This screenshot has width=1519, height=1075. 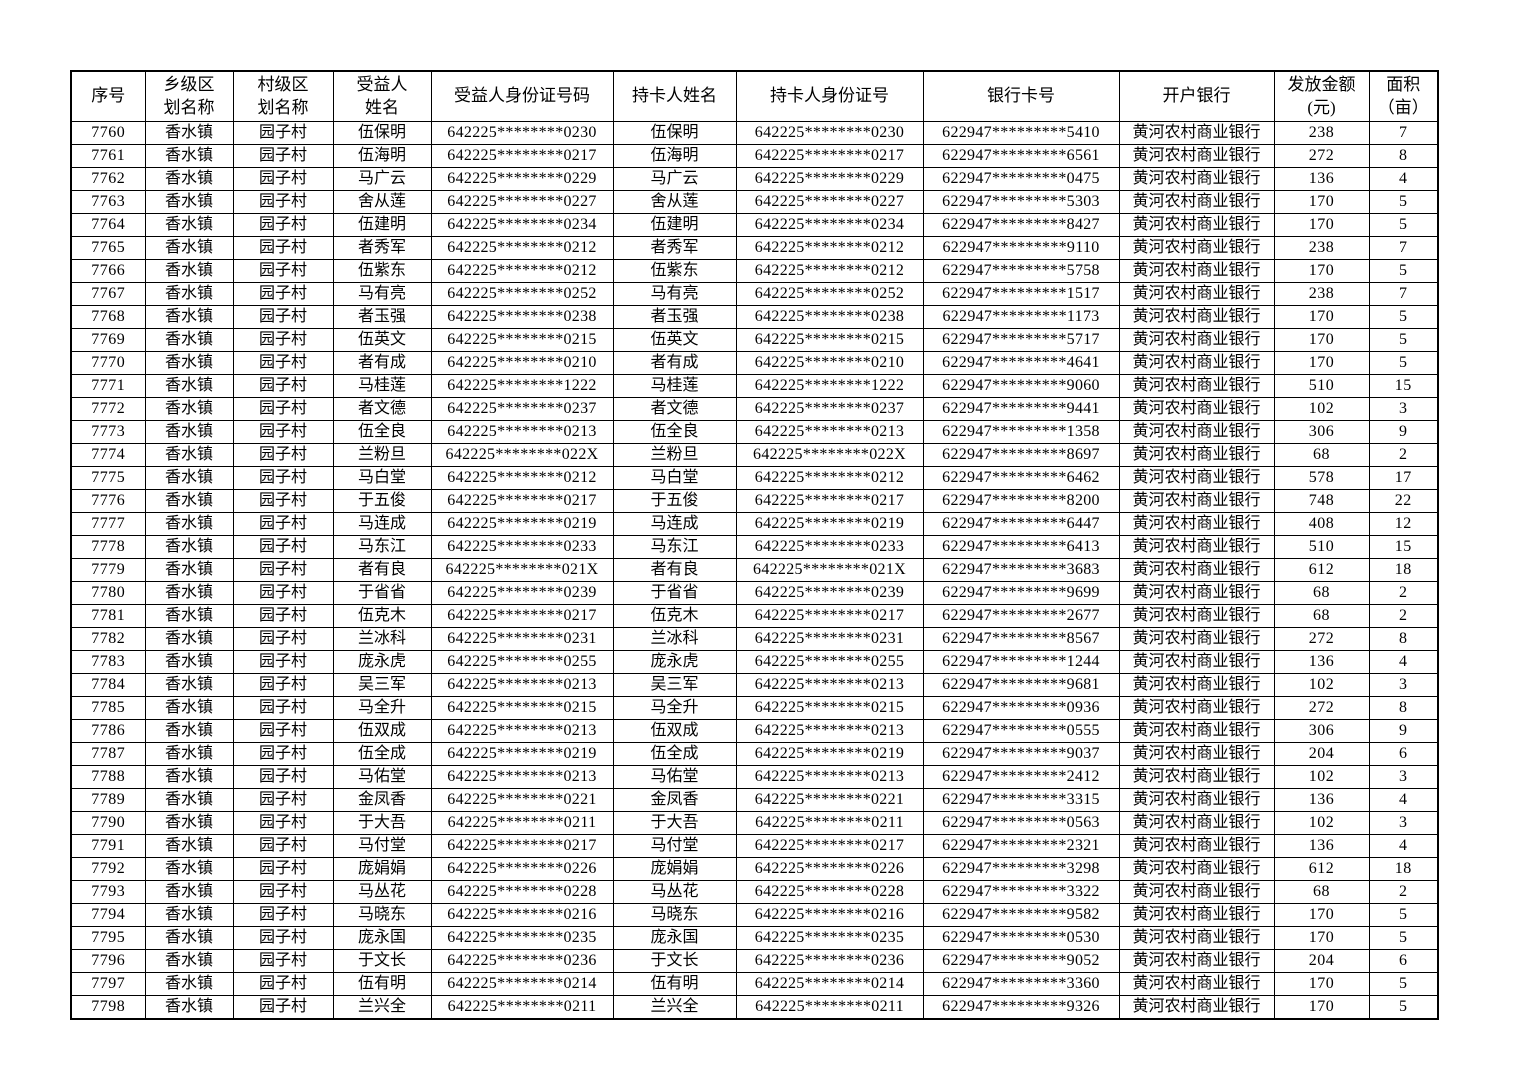 I want to click on cell-area: 6, so click(x=1403, y=961).